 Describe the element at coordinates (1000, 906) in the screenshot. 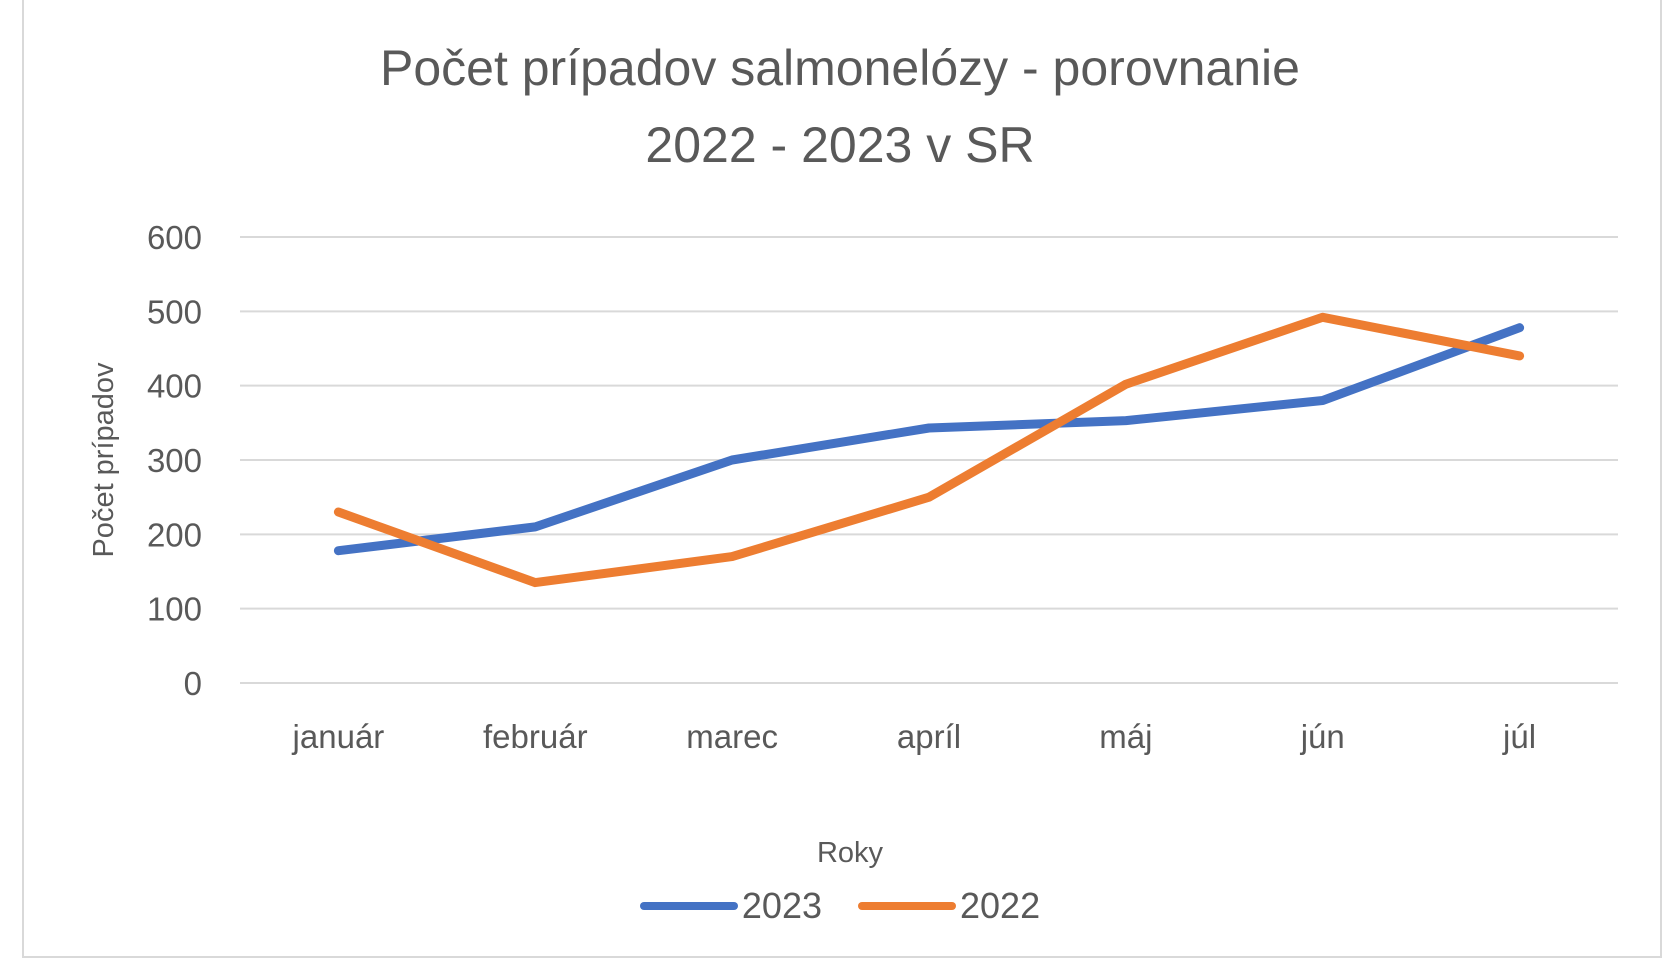

I see `legend-label-2022: 2022` at that location.